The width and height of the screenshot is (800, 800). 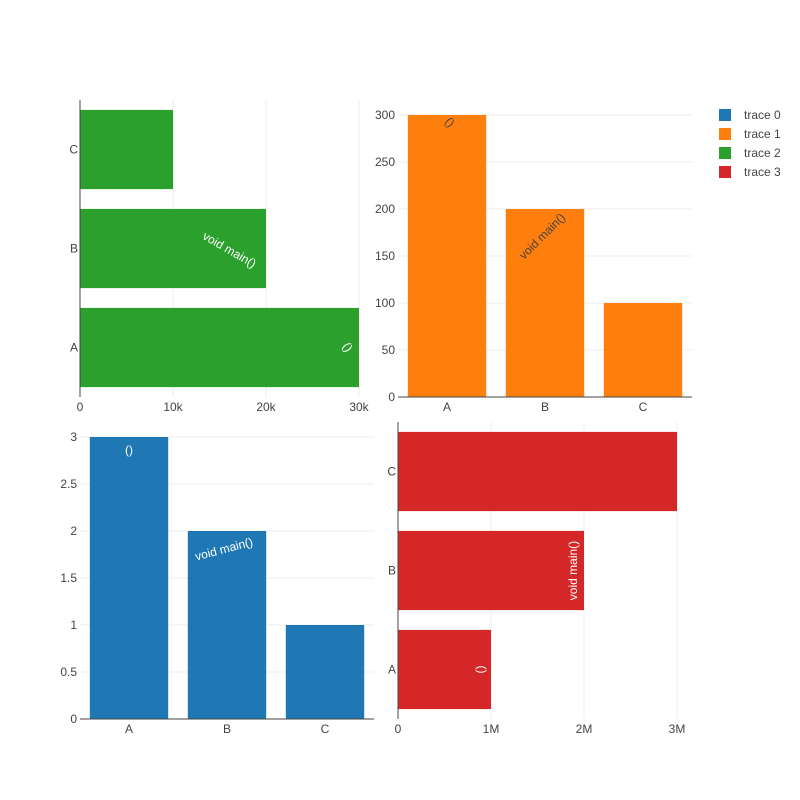 What do you see at coordinates (762, 172) in the screenshot?
I see `legend-item-label: trace 3` at bounding box center [762, 172].